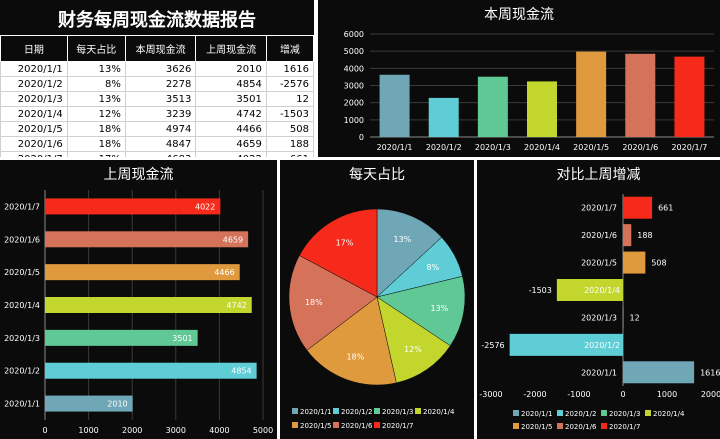 Image resolution: width=720 pixels, height=439 pixels. I want to click on chart-title: 对比上周增减, so click(598, 175).